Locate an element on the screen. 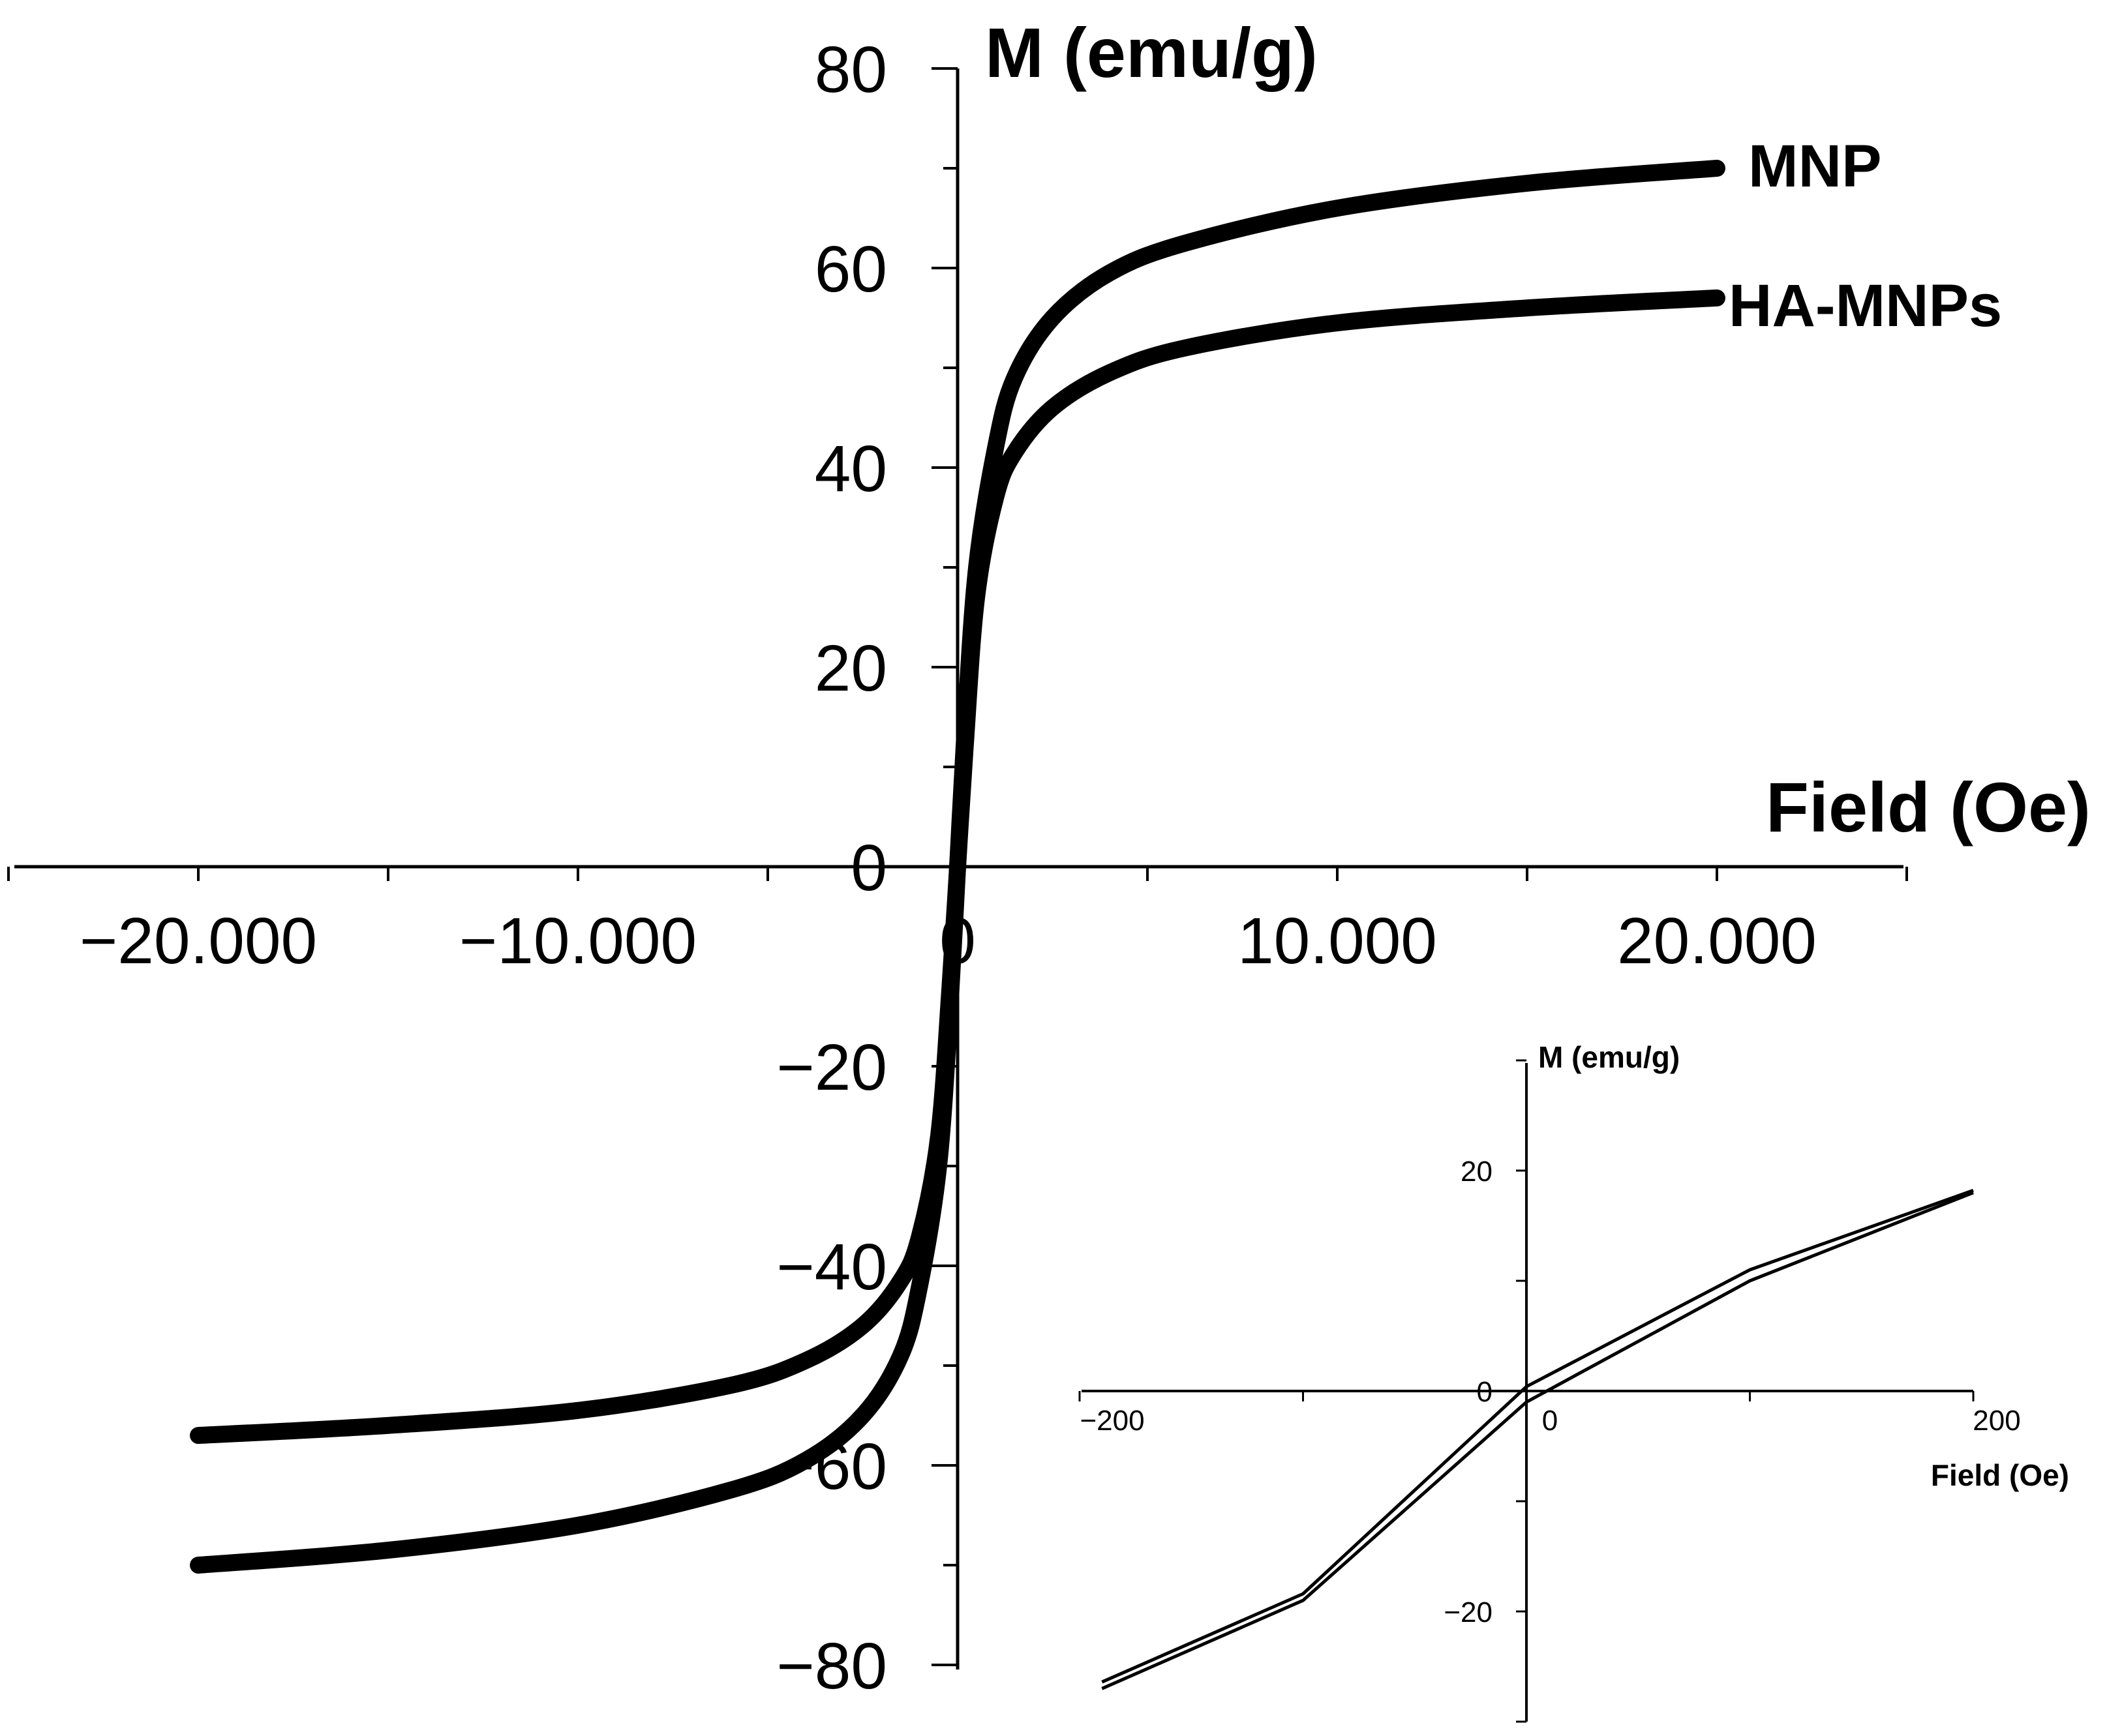  inset-x-ticks: −200 0 200 is located at coordinates (1549, 1414).